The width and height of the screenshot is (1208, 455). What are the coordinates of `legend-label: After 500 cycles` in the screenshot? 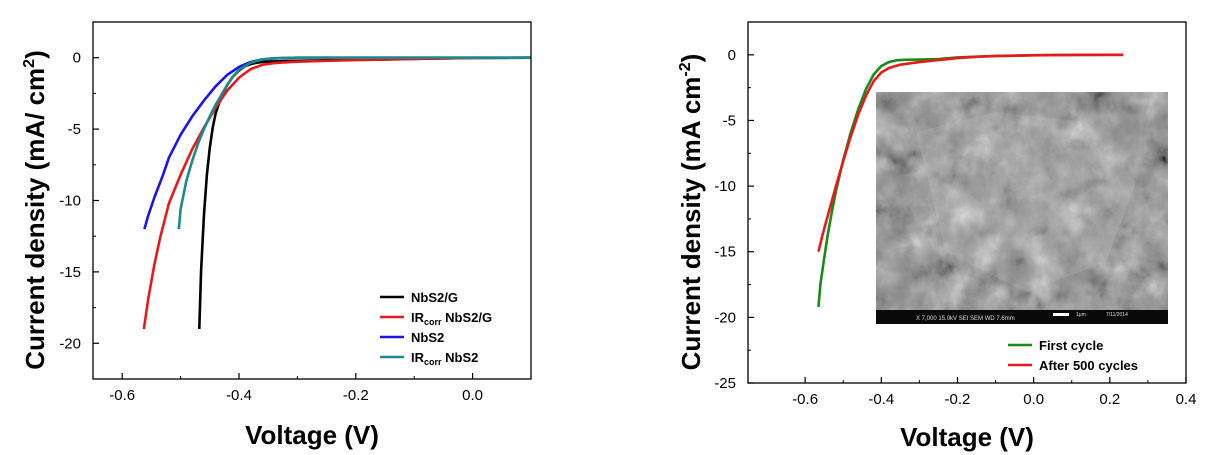 It's located at (1088, 365).